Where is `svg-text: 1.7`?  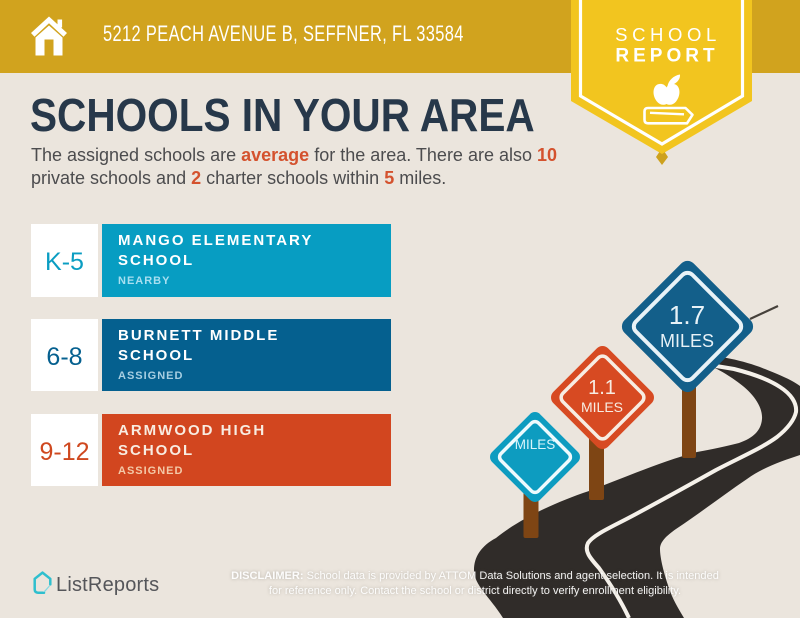 svg-text: 1.7 is located at coordinates (687, 315).